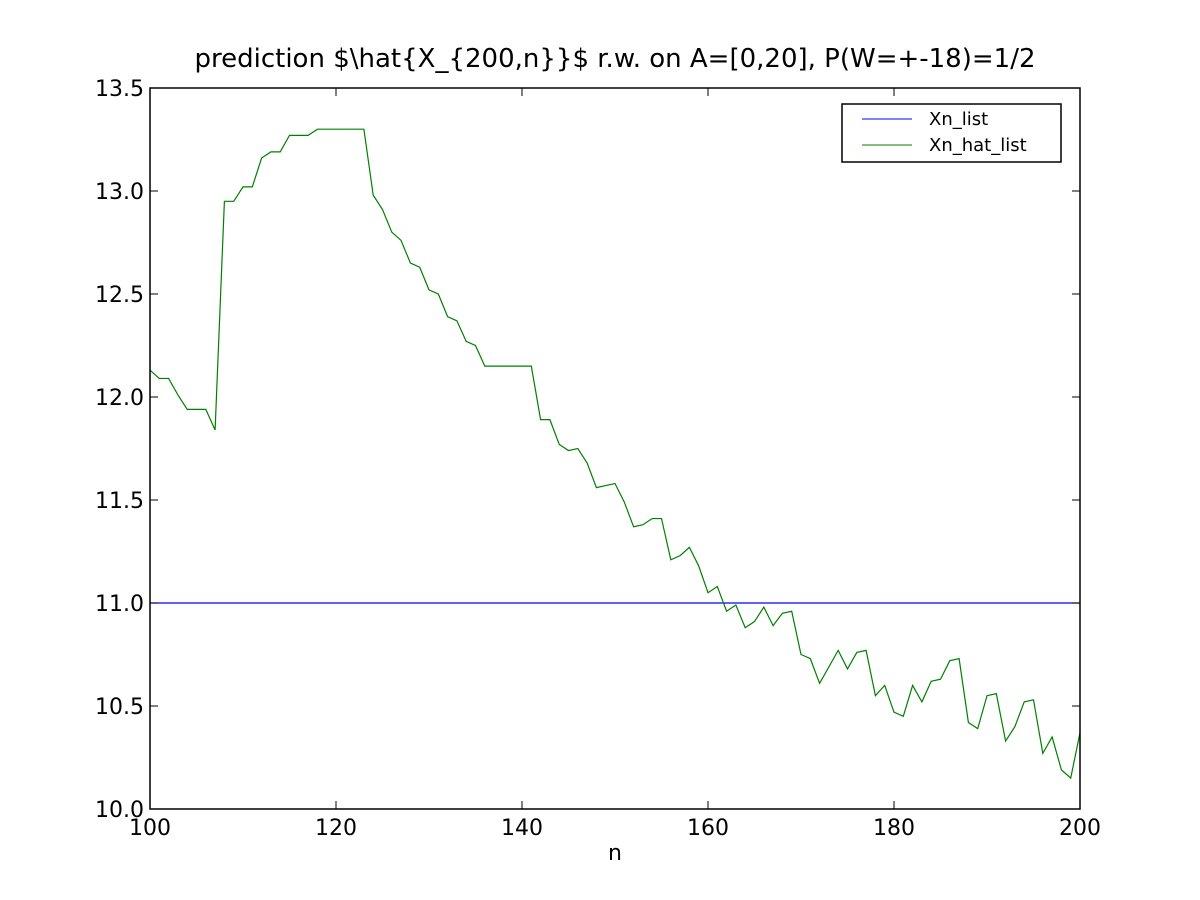 The width and height of the screenshot is (1200, 900). Describe the element at coordinates (615, 853) in the screenshot. I see `x-axis-label: n` at that location.